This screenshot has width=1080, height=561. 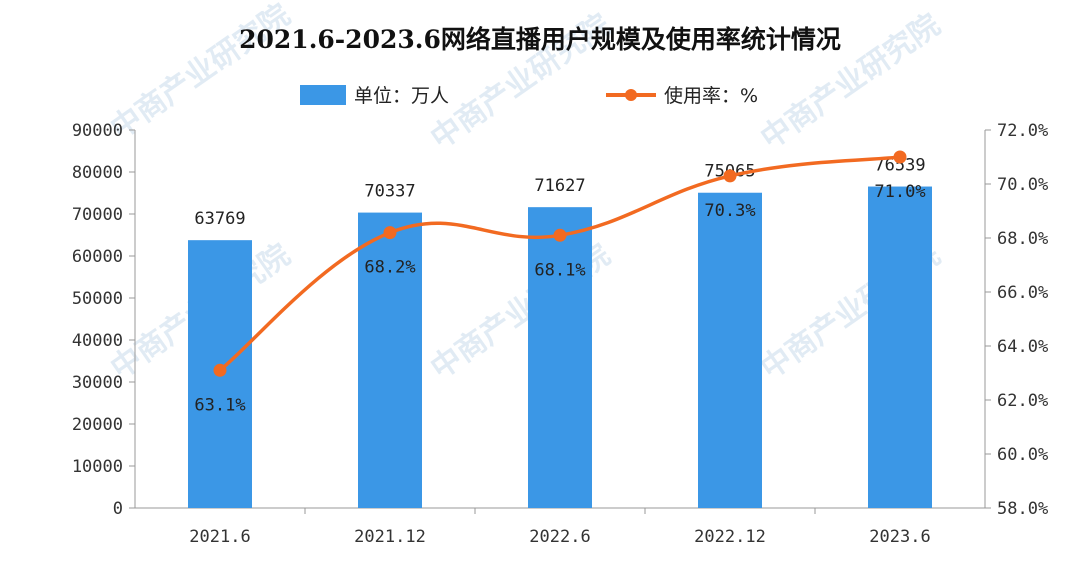 I want to click on bar-value-label: 71627, so click(x=559, y=186).